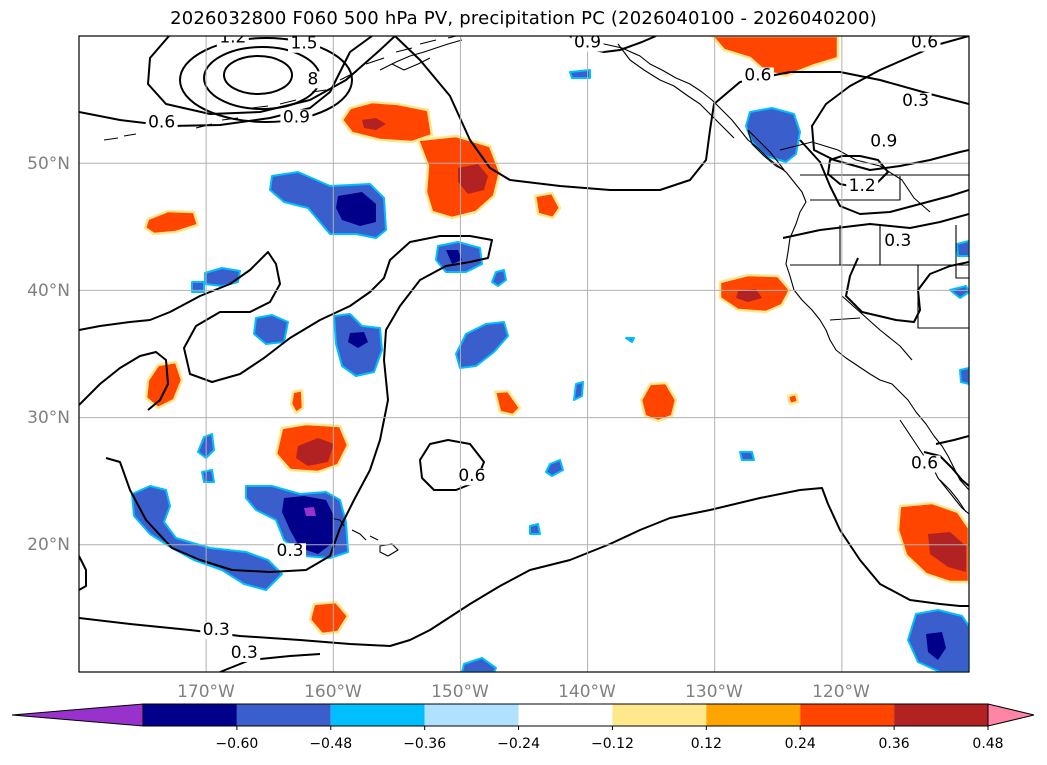  What do you see at coordinates (48, 354) in the screenshot?
I see `latitude-axis: 50°N 40°N 30°N 20°N` at bounding box center [48, 354].